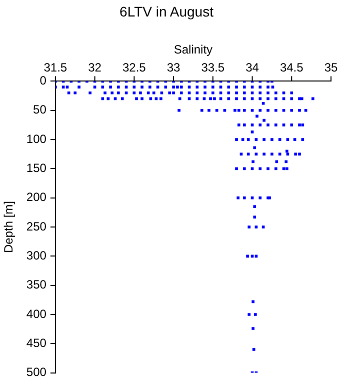  What do you see at coordinates (36, 285) in the screenshot?
I see `y-tick-label: 350` at bounding box center [36, 285].